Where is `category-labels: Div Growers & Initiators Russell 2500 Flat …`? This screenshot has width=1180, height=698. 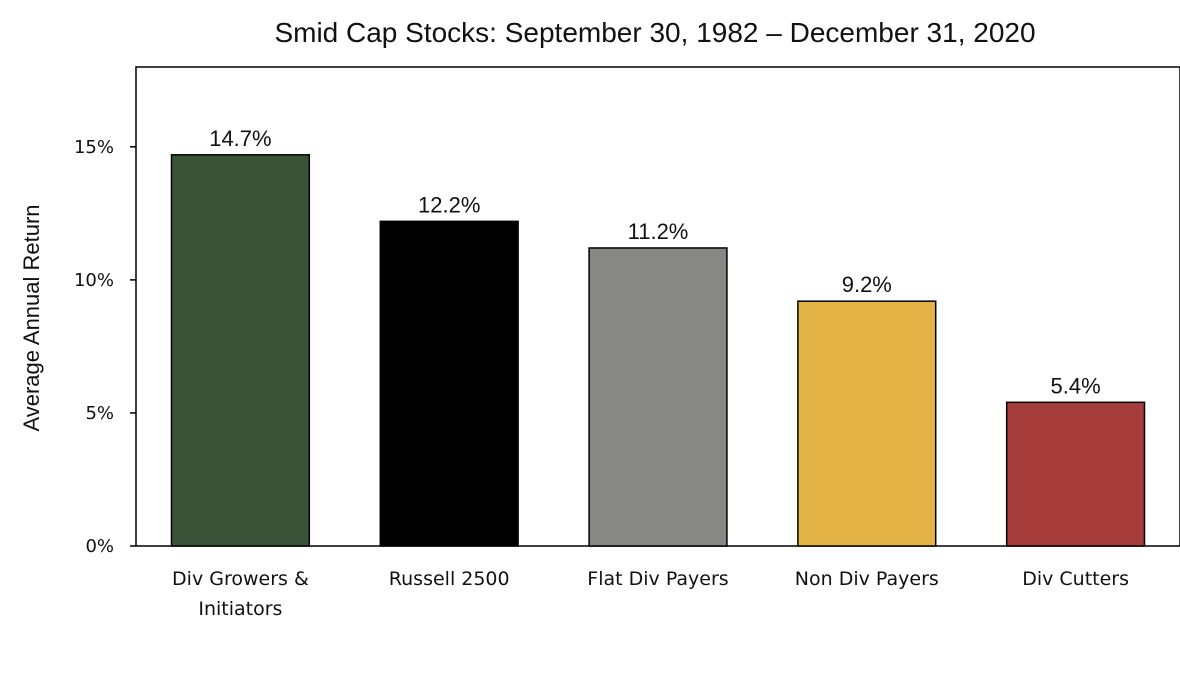 category-labels: Div Growers & Initiators Russell 2500 Flat … is located at coordinates (650, 594).